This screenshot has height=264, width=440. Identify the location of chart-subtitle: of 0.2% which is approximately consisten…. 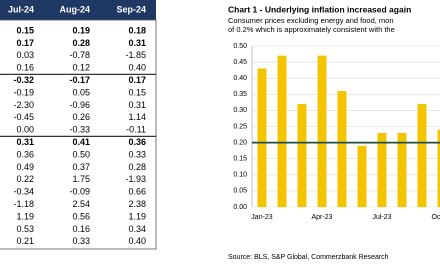
(311, 29).